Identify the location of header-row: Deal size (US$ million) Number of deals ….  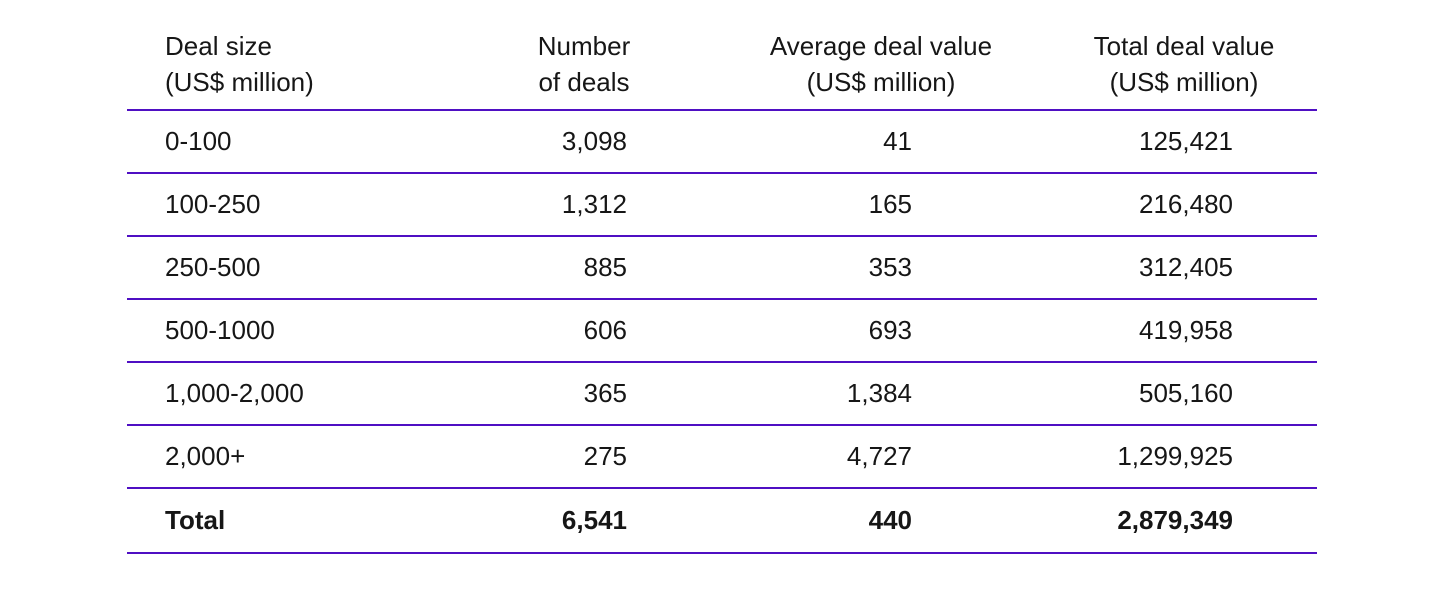
(722, 64).